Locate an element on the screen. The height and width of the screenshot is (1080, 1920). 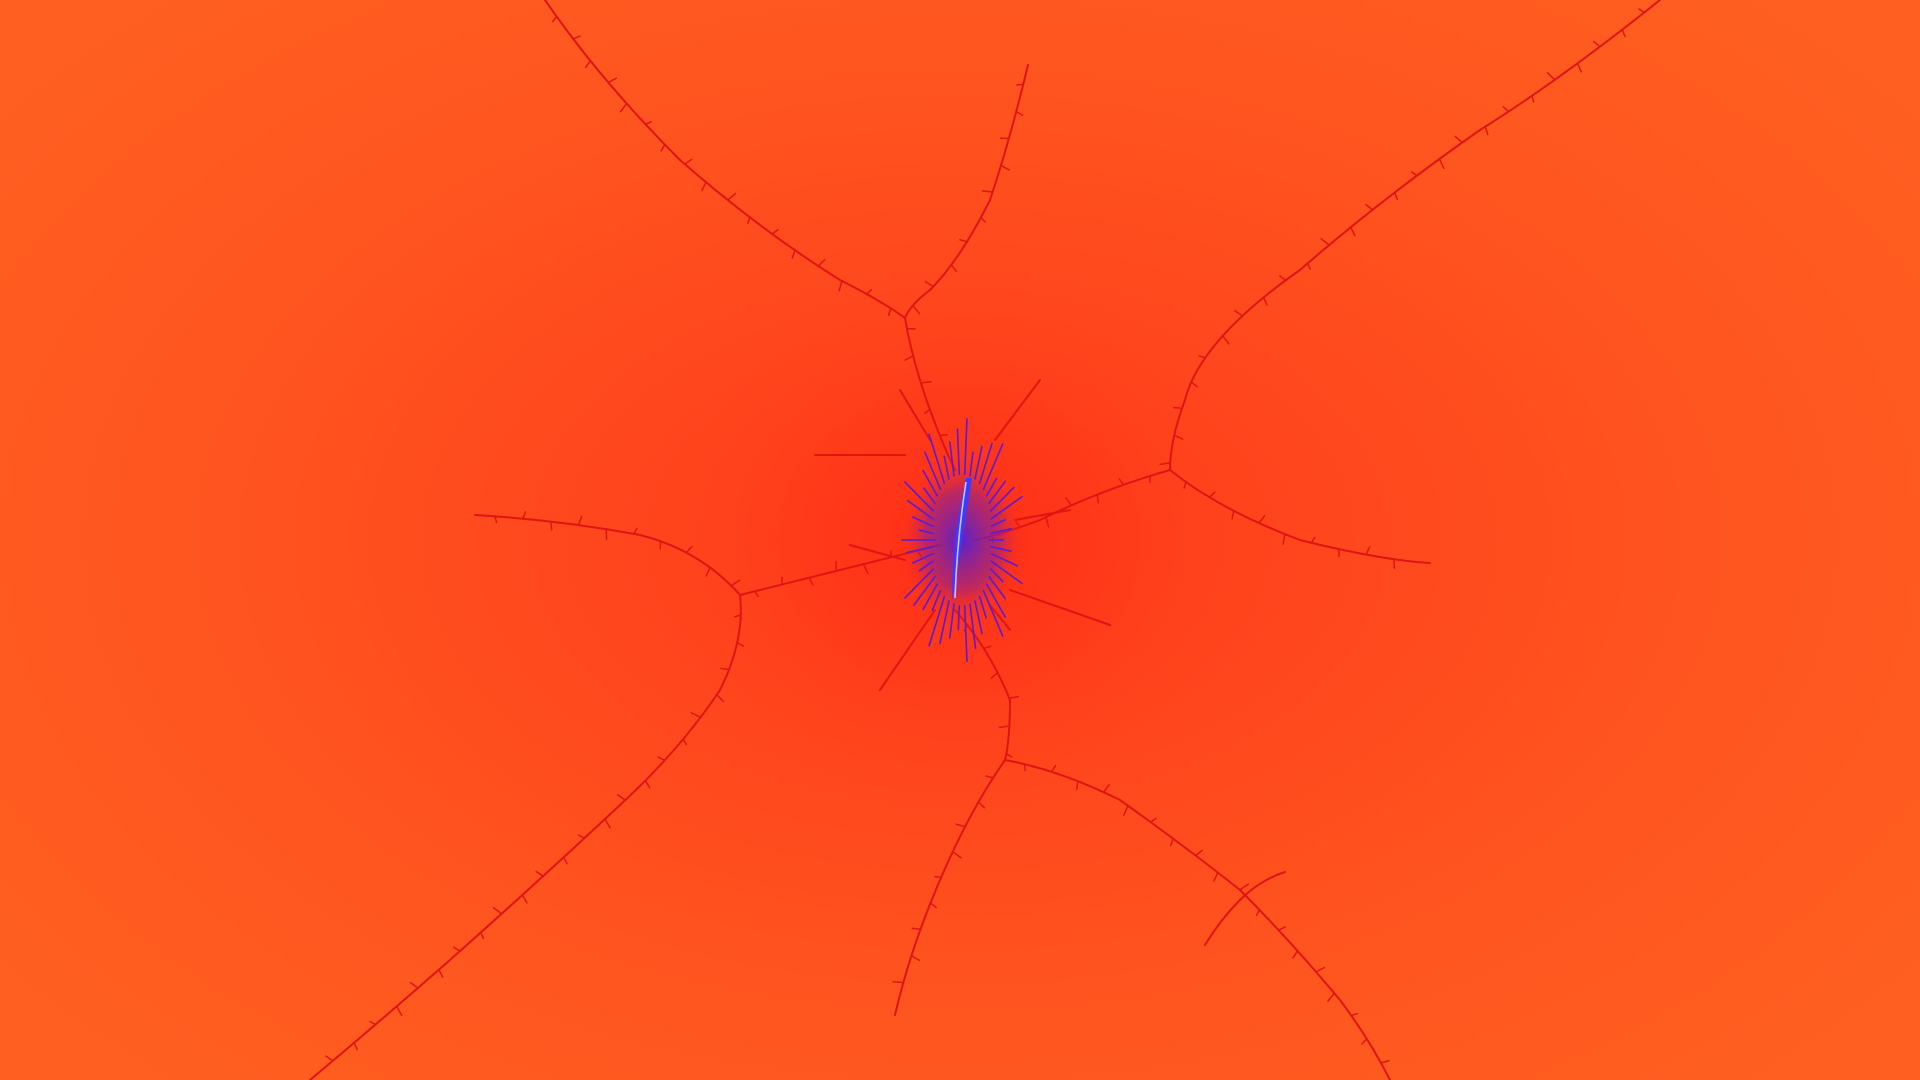
core-spikes is located at coordinates (961, 540).